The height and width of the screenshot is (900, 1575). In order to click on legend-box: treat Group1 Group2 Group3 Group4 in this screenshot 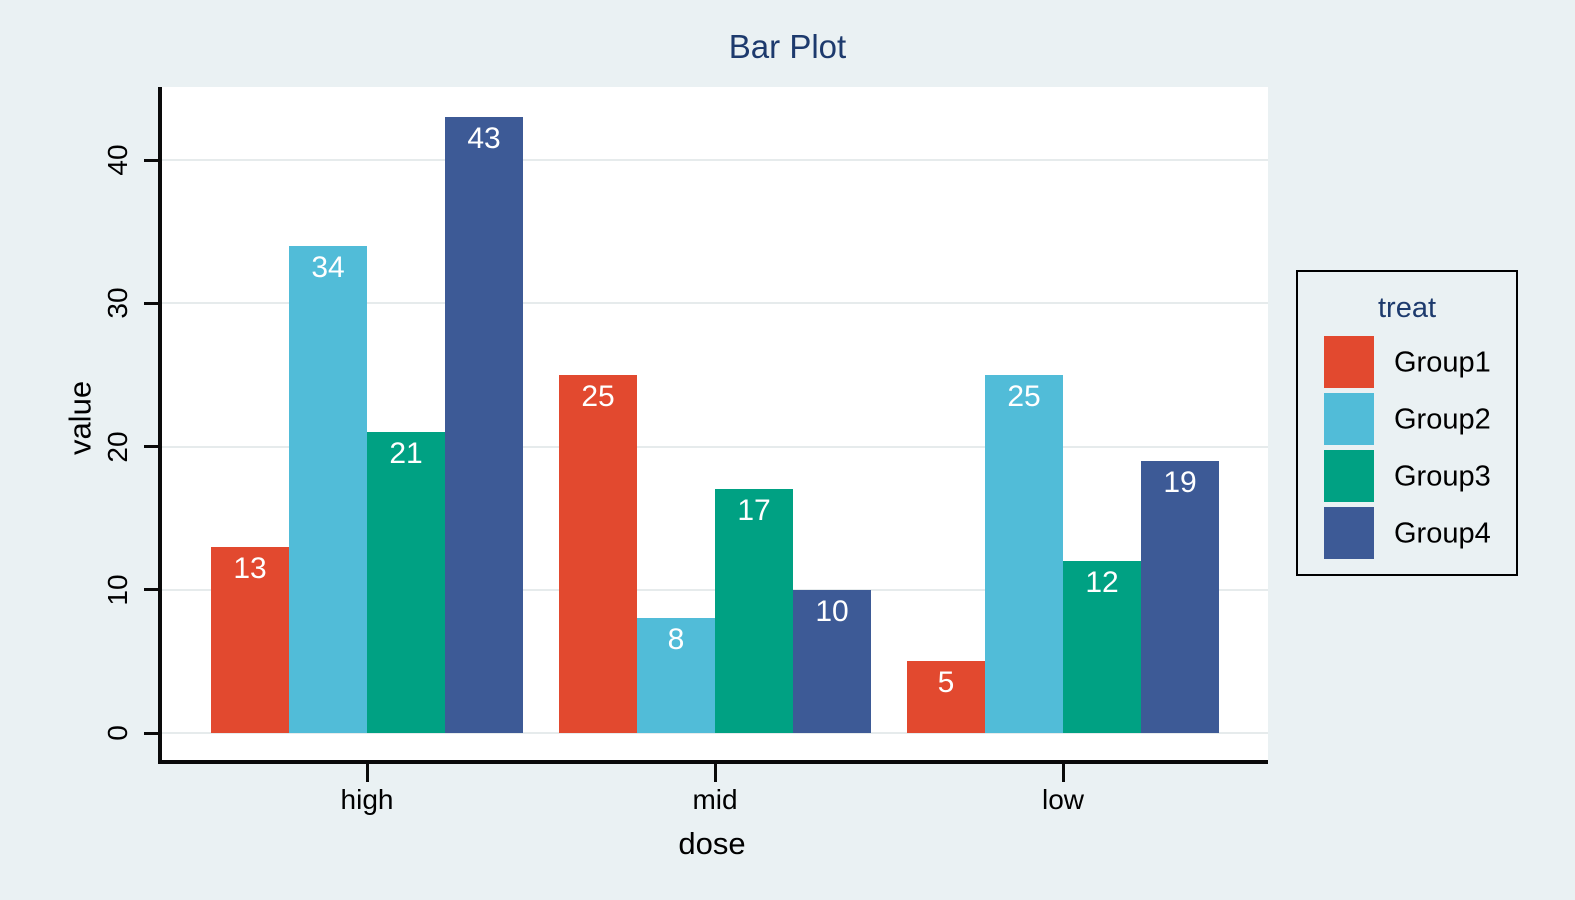, I will do `click(1407, 423)`.